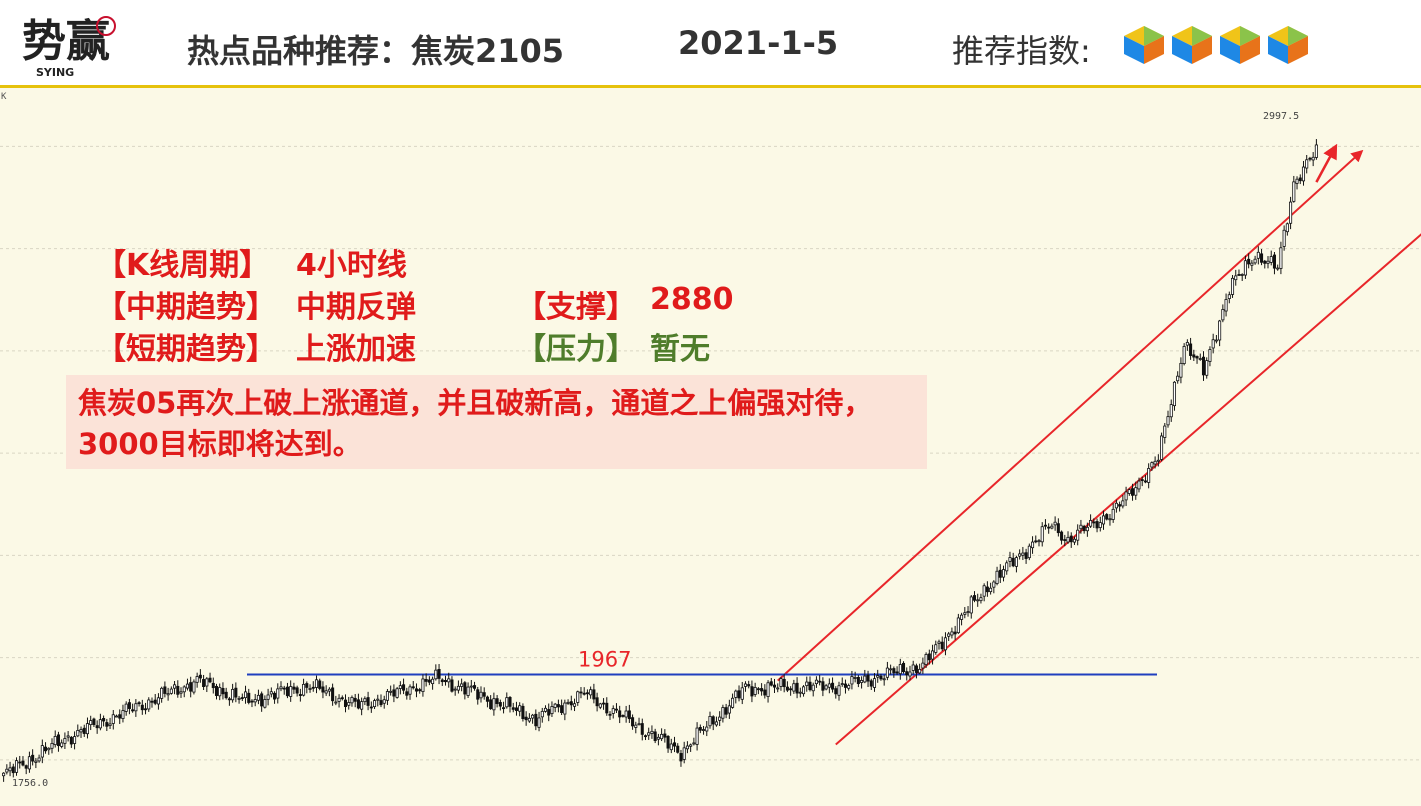 This screenshot has width=1421, height=806. I want to click on support-line-label: 1967, so click(604, 659).